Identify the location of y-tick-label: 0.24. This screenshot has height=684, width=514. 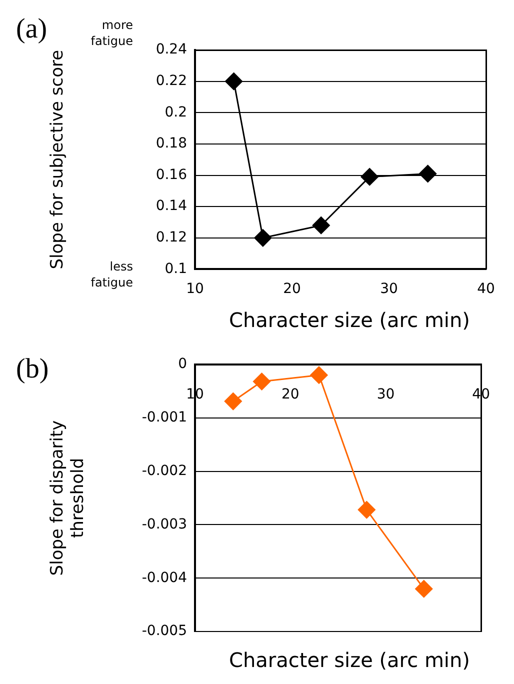
(172, 50).